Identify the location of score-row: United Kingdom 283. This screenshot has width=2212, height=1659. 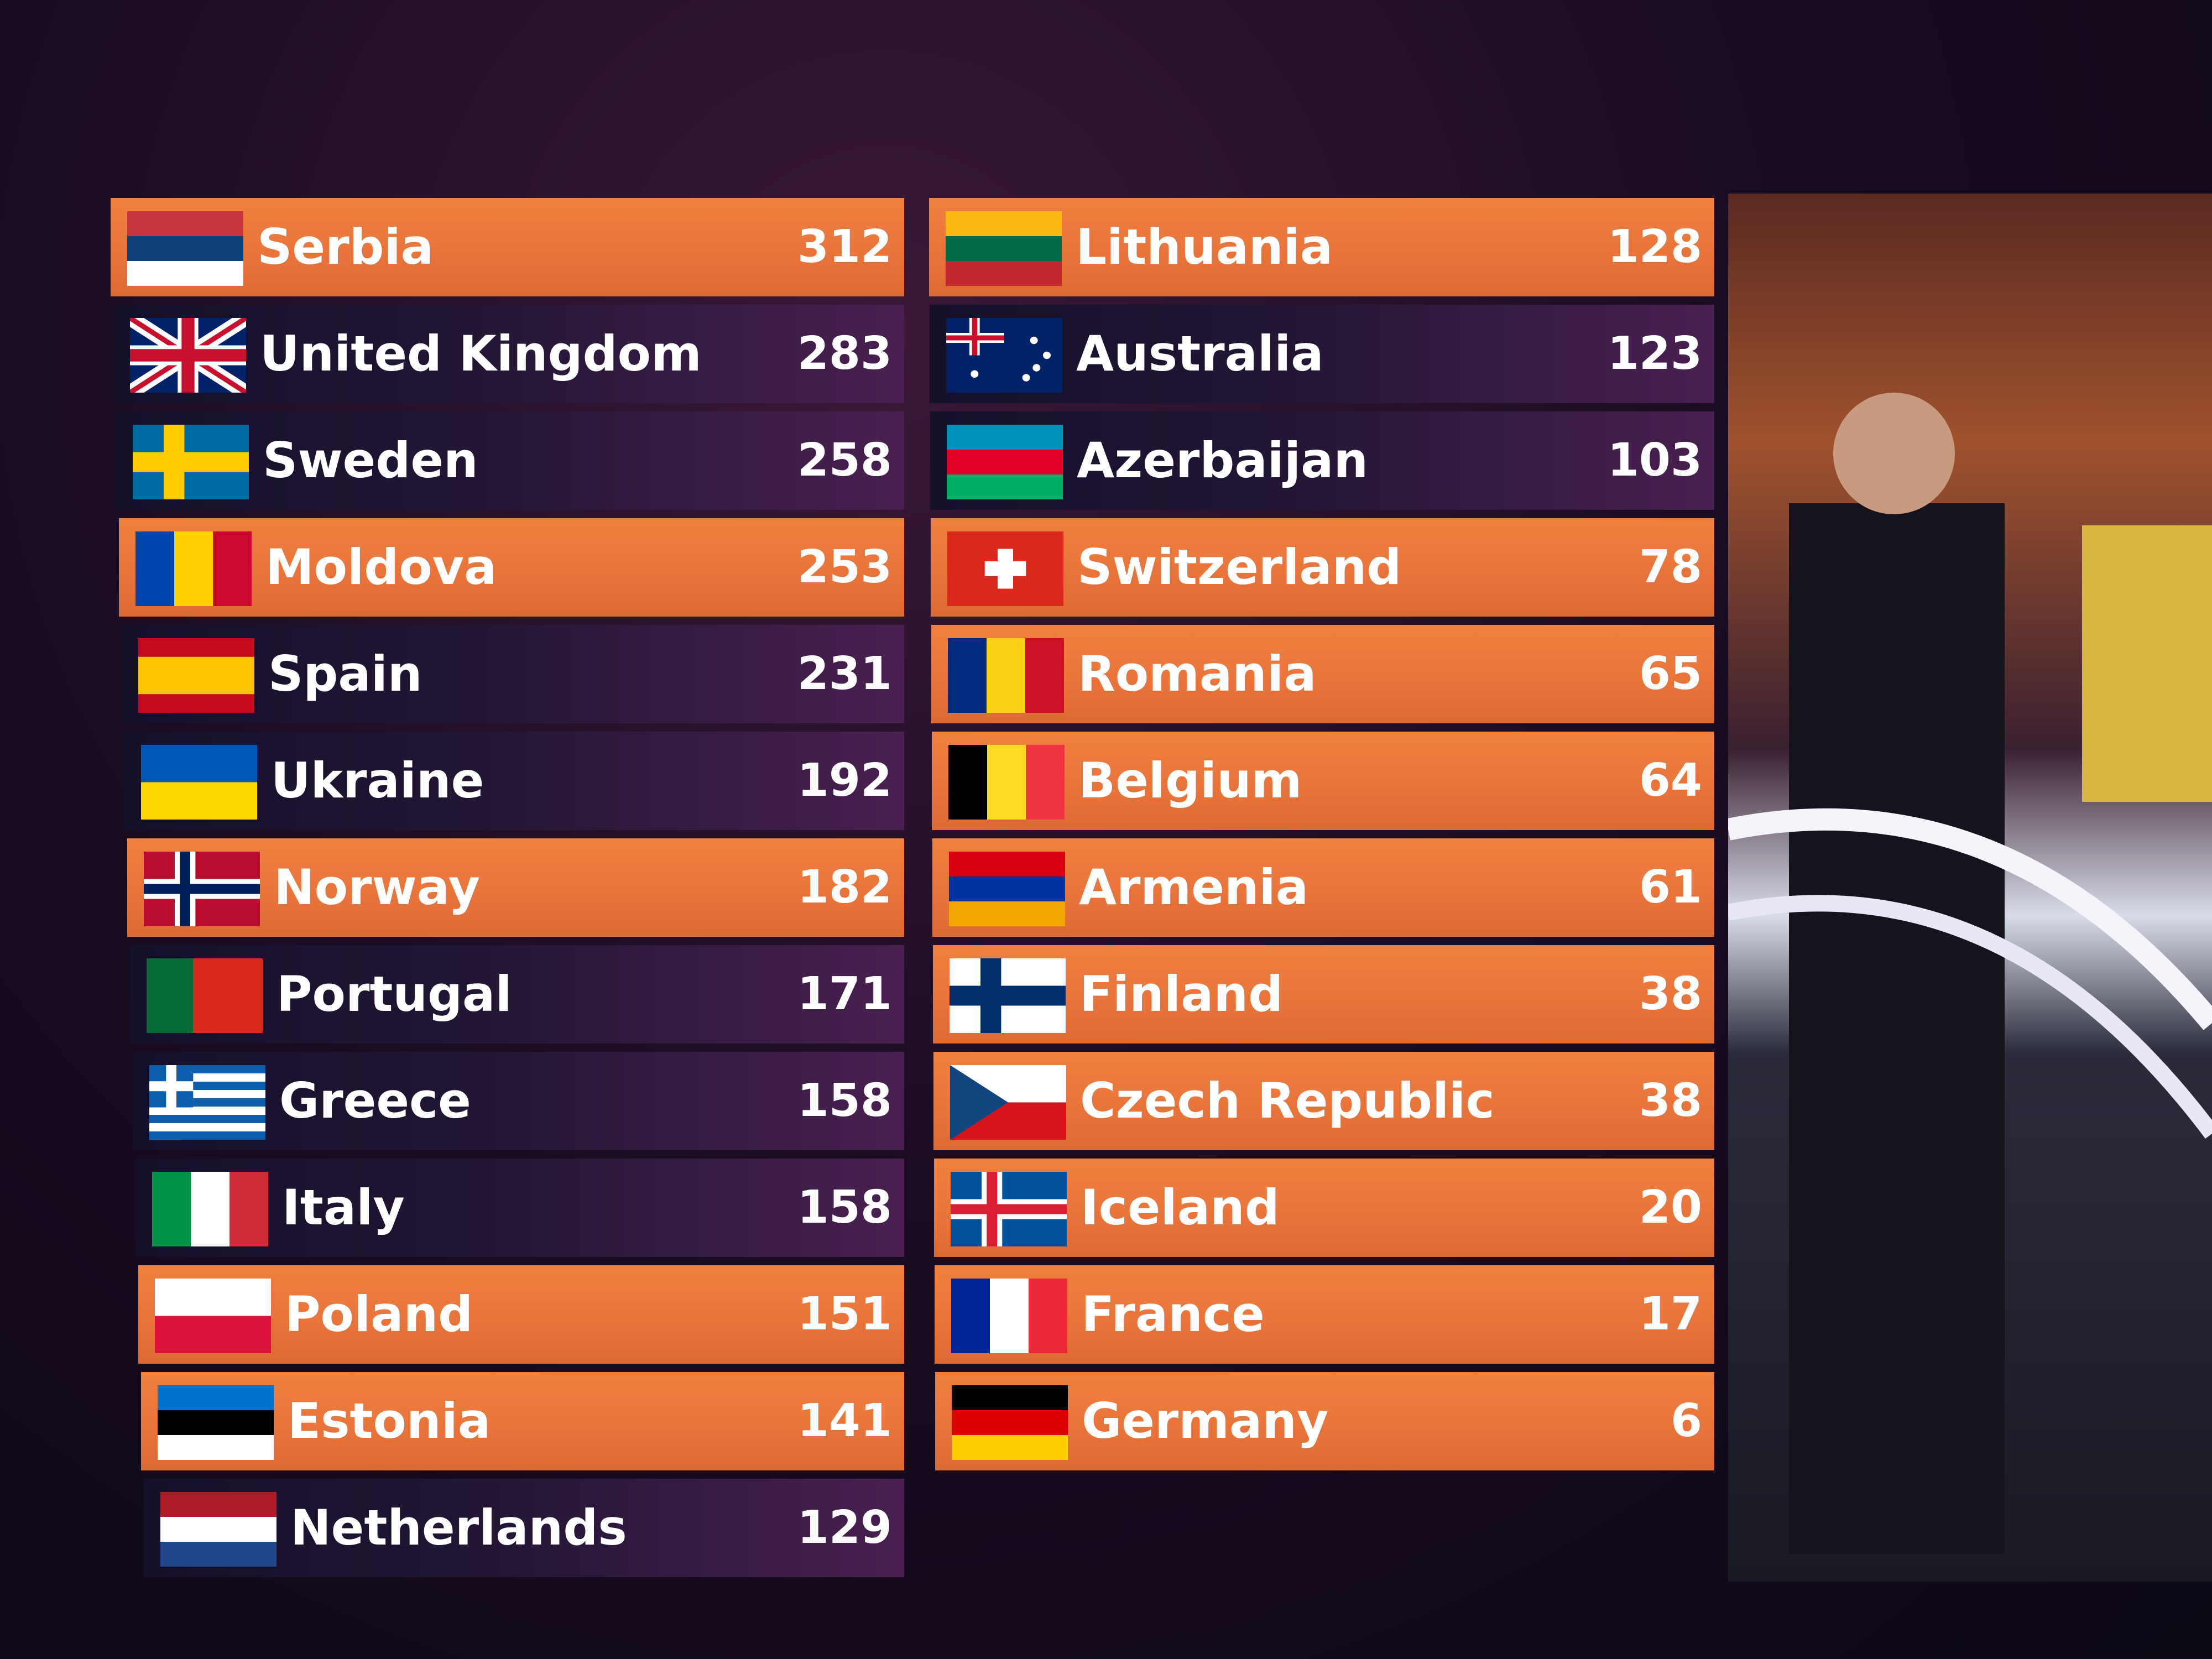
(509, 354).